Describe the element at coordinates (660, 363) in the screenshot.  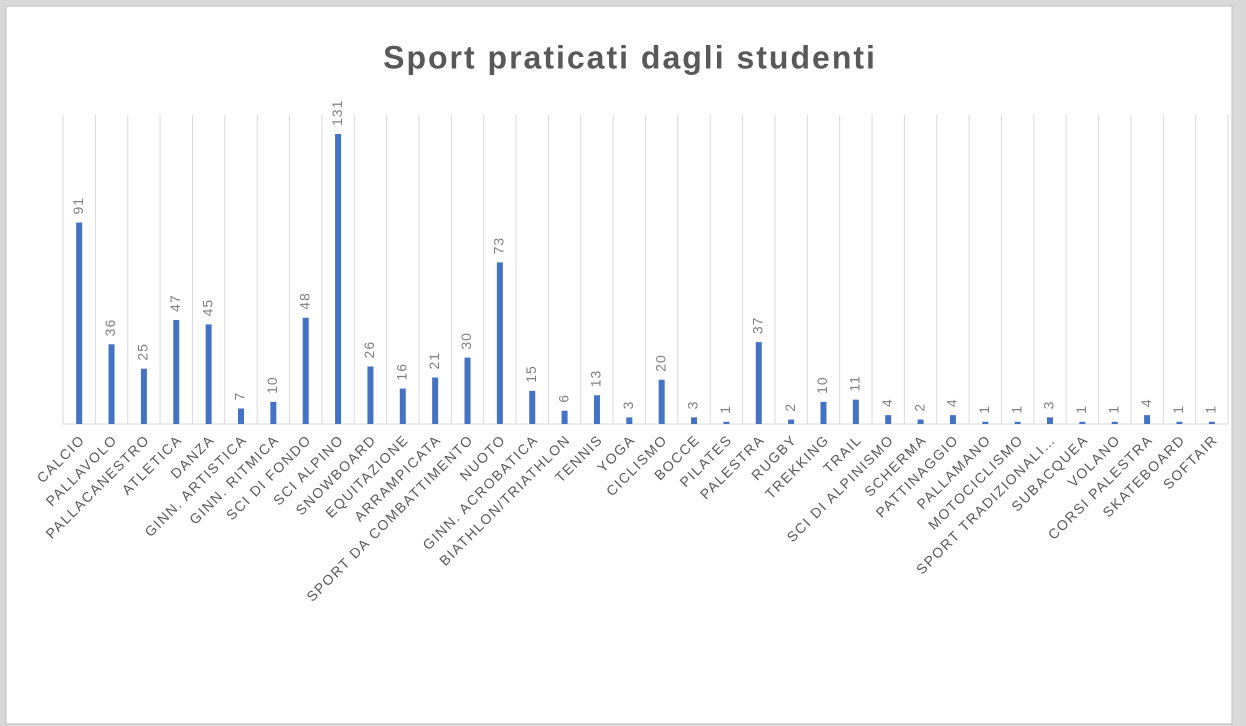
I see `data-label: 20` at that location.